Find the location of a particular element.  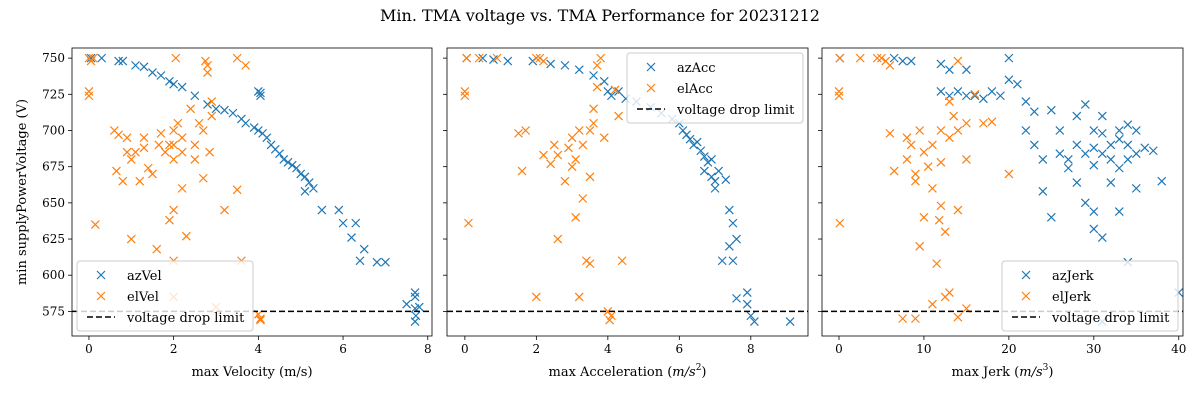

y-tick-label: 600 is located at coordinates (53, 275).